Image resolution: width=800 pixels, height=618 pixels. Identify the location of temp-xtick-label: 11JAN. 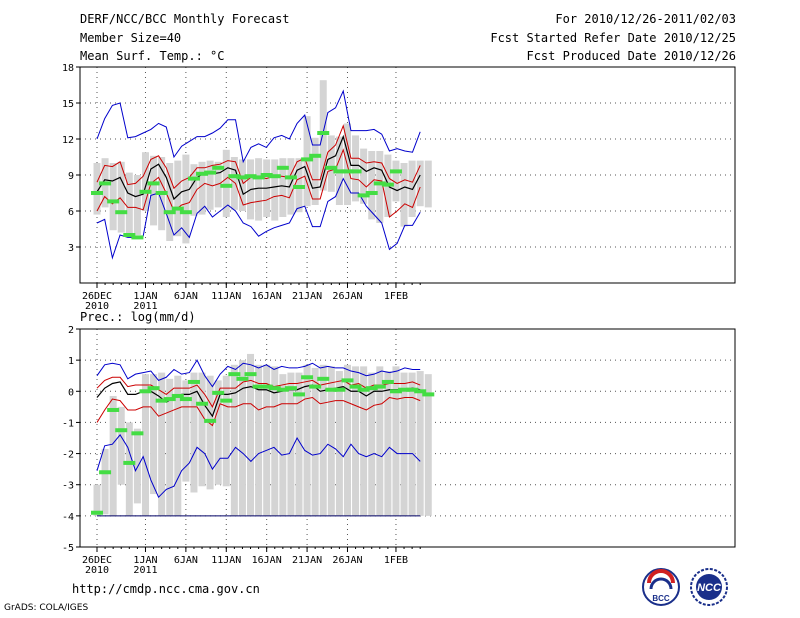
(226, 296).